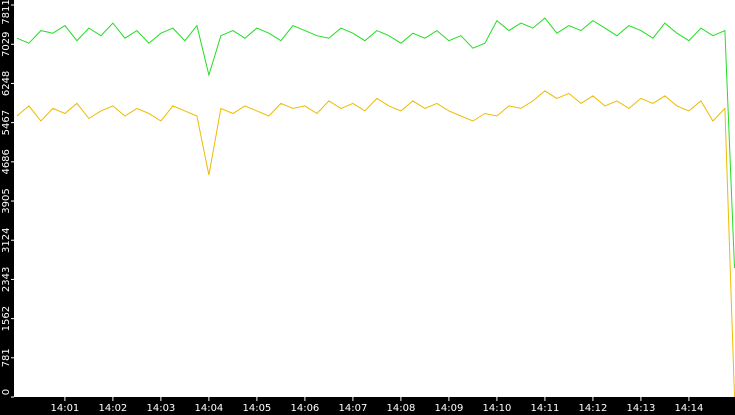  I want to click on y-tick-label: 0, so click(6, 392).